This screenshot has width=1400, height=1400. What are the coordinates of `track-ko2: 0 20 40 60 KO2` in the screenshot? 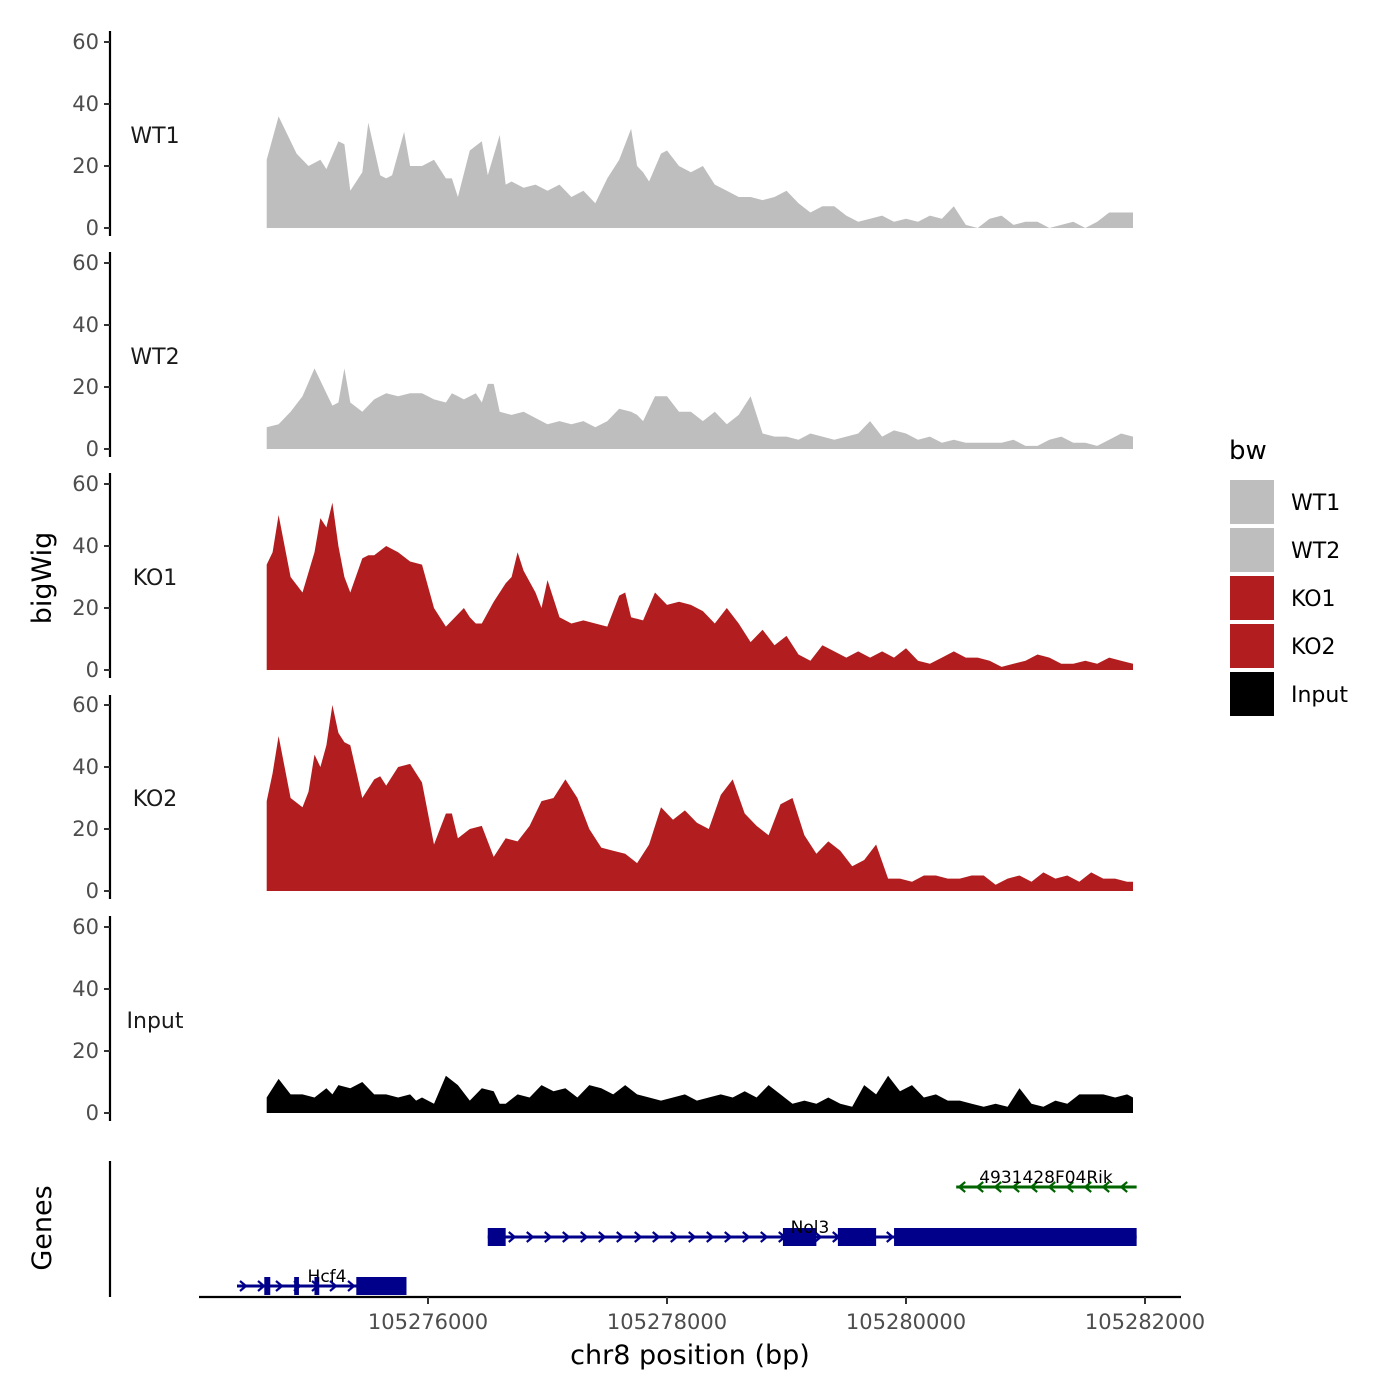 It's located at (602, 798).